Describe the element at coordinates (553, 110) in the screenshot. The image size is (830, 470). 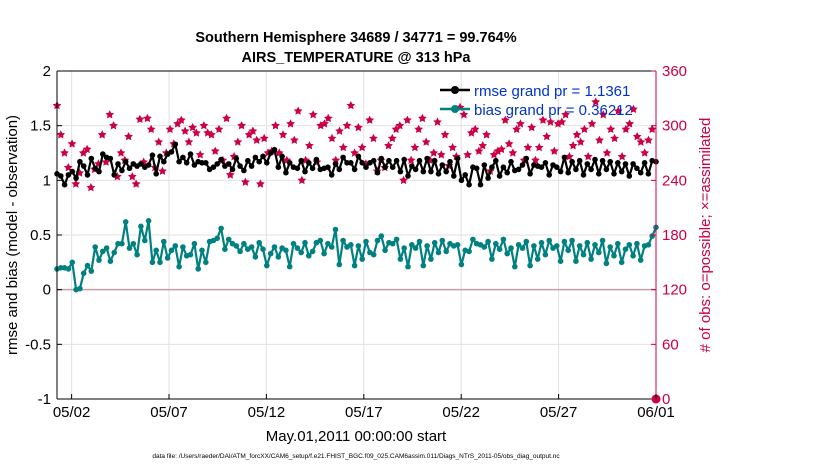
I see `legend-bias-label: bias grand pr = 0.36212` at that location.